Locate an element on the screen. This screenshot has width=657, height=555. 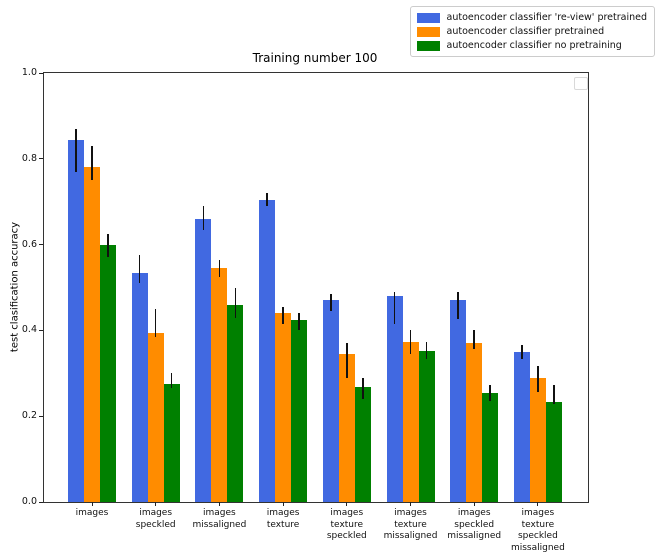
x-tick-label: images texture missaligned is located at coordinates (410, 525).